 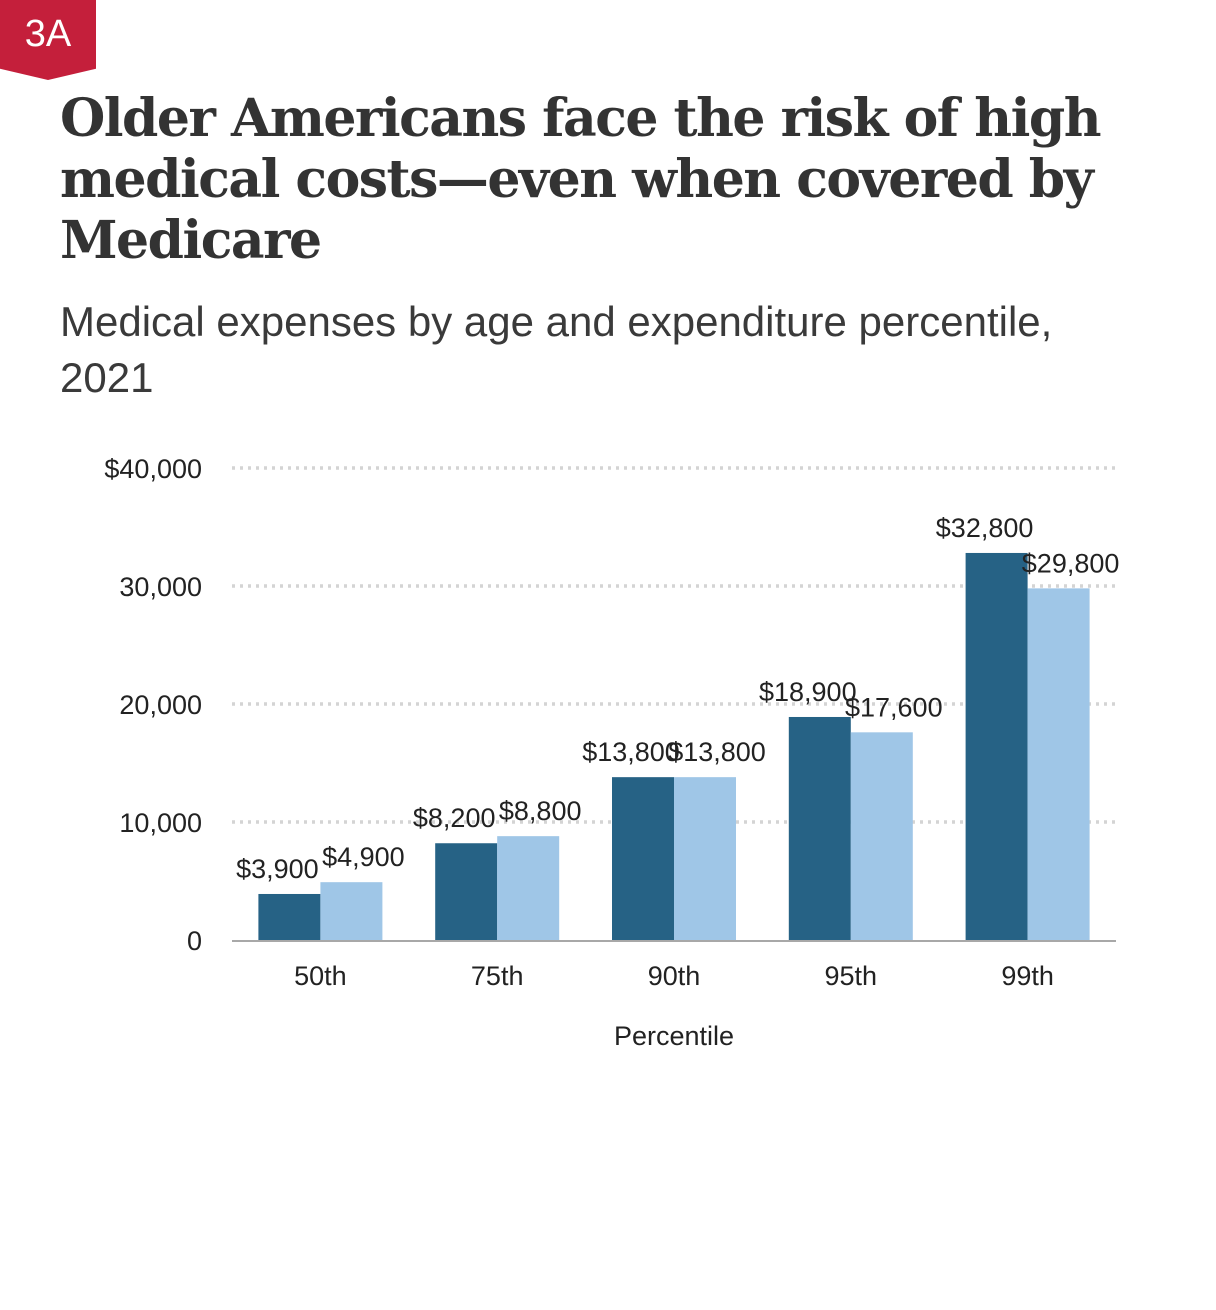 I want to click on data-label: $18,900, so click(x=808, y=692).